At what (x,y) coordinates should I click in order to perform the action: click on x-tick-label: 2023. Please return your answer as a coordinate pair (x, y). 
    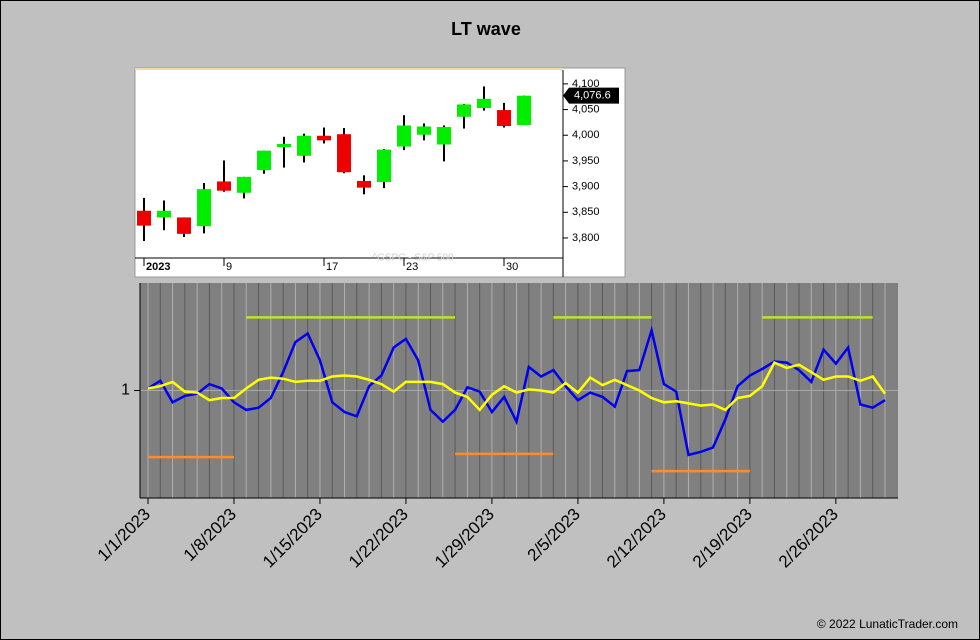
    Looking at the image, I should click on (158, 267).